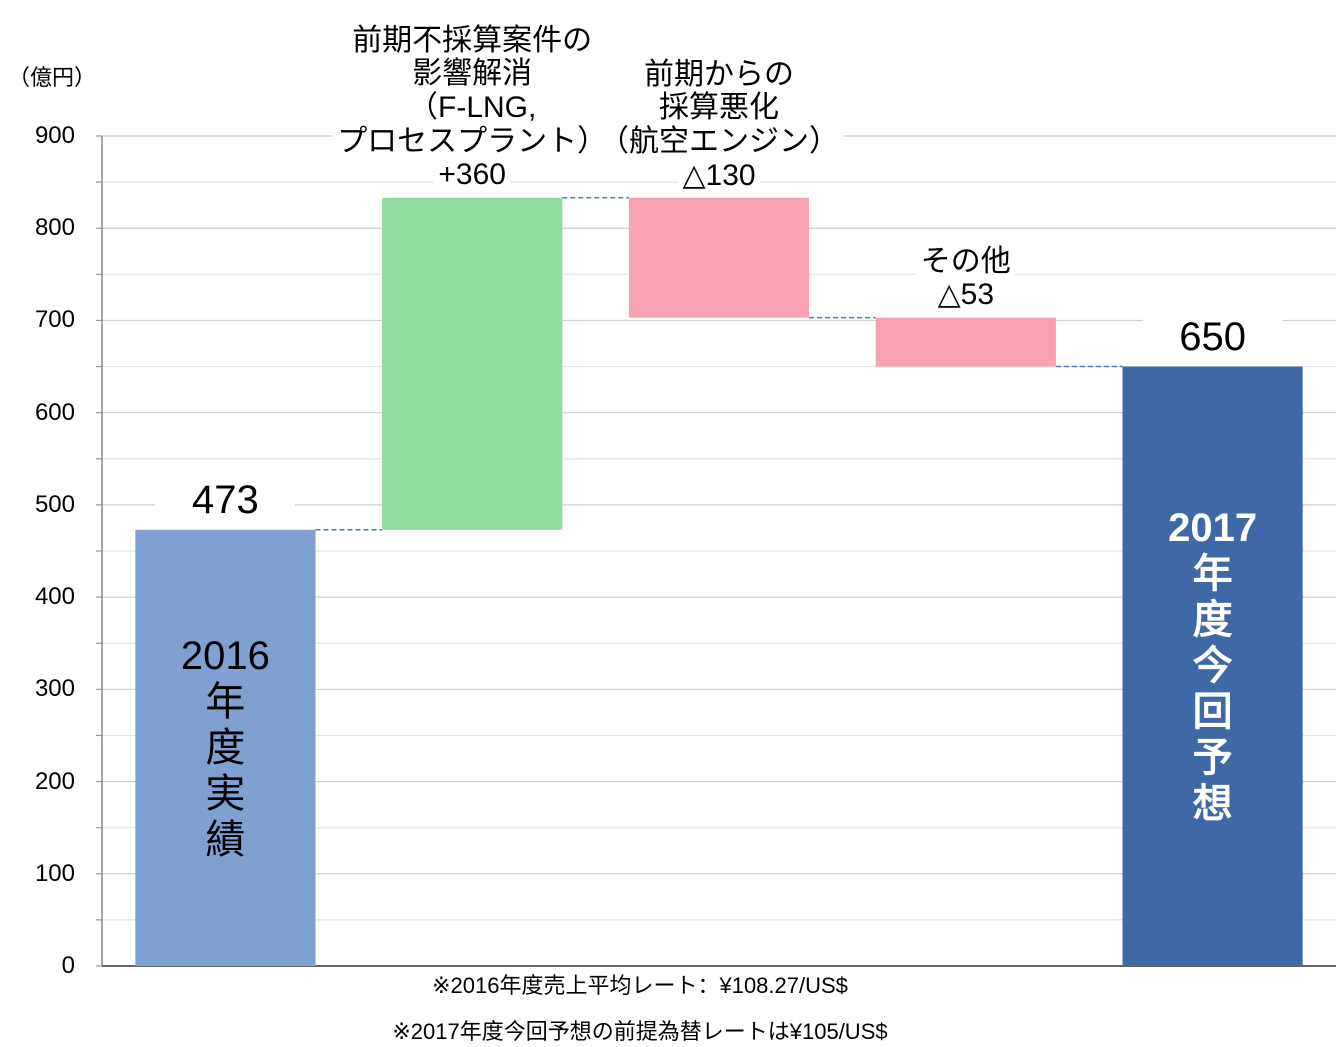  I want to click on y-tick-label: 300, so click(54, 689).